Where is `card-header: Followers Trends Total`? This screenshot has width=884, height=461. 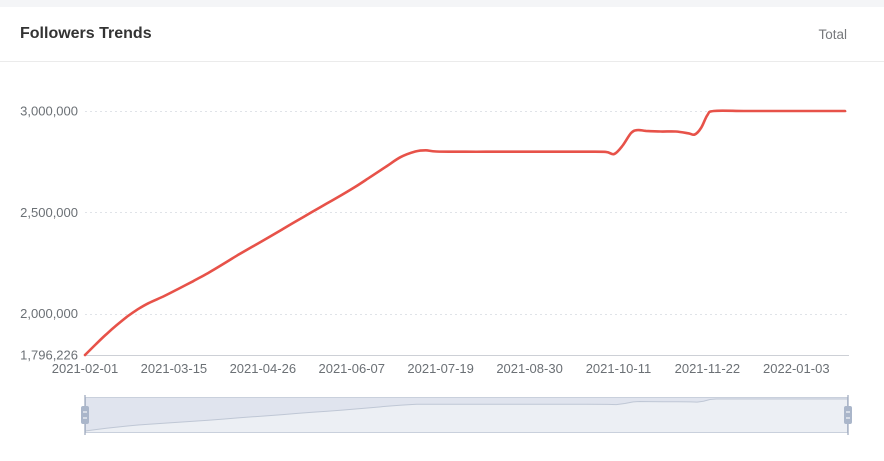
card-header: Followers Trends Total is located at coordinates (442, 34).